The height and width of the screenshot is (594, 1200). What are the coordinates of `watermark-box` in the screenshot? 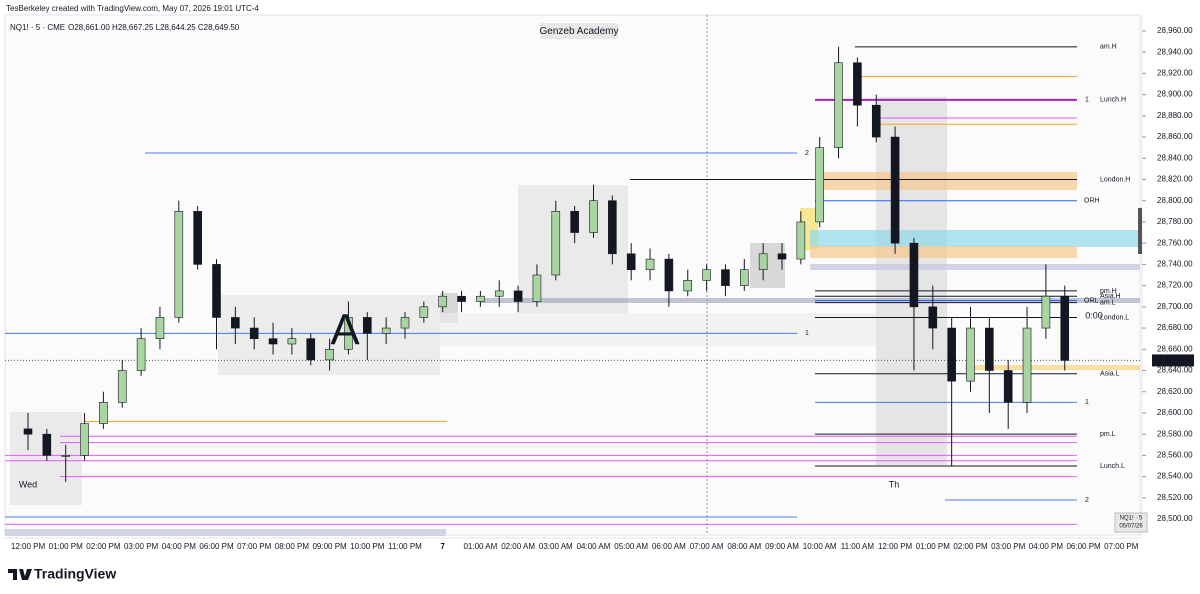 It's located at (579, 31).